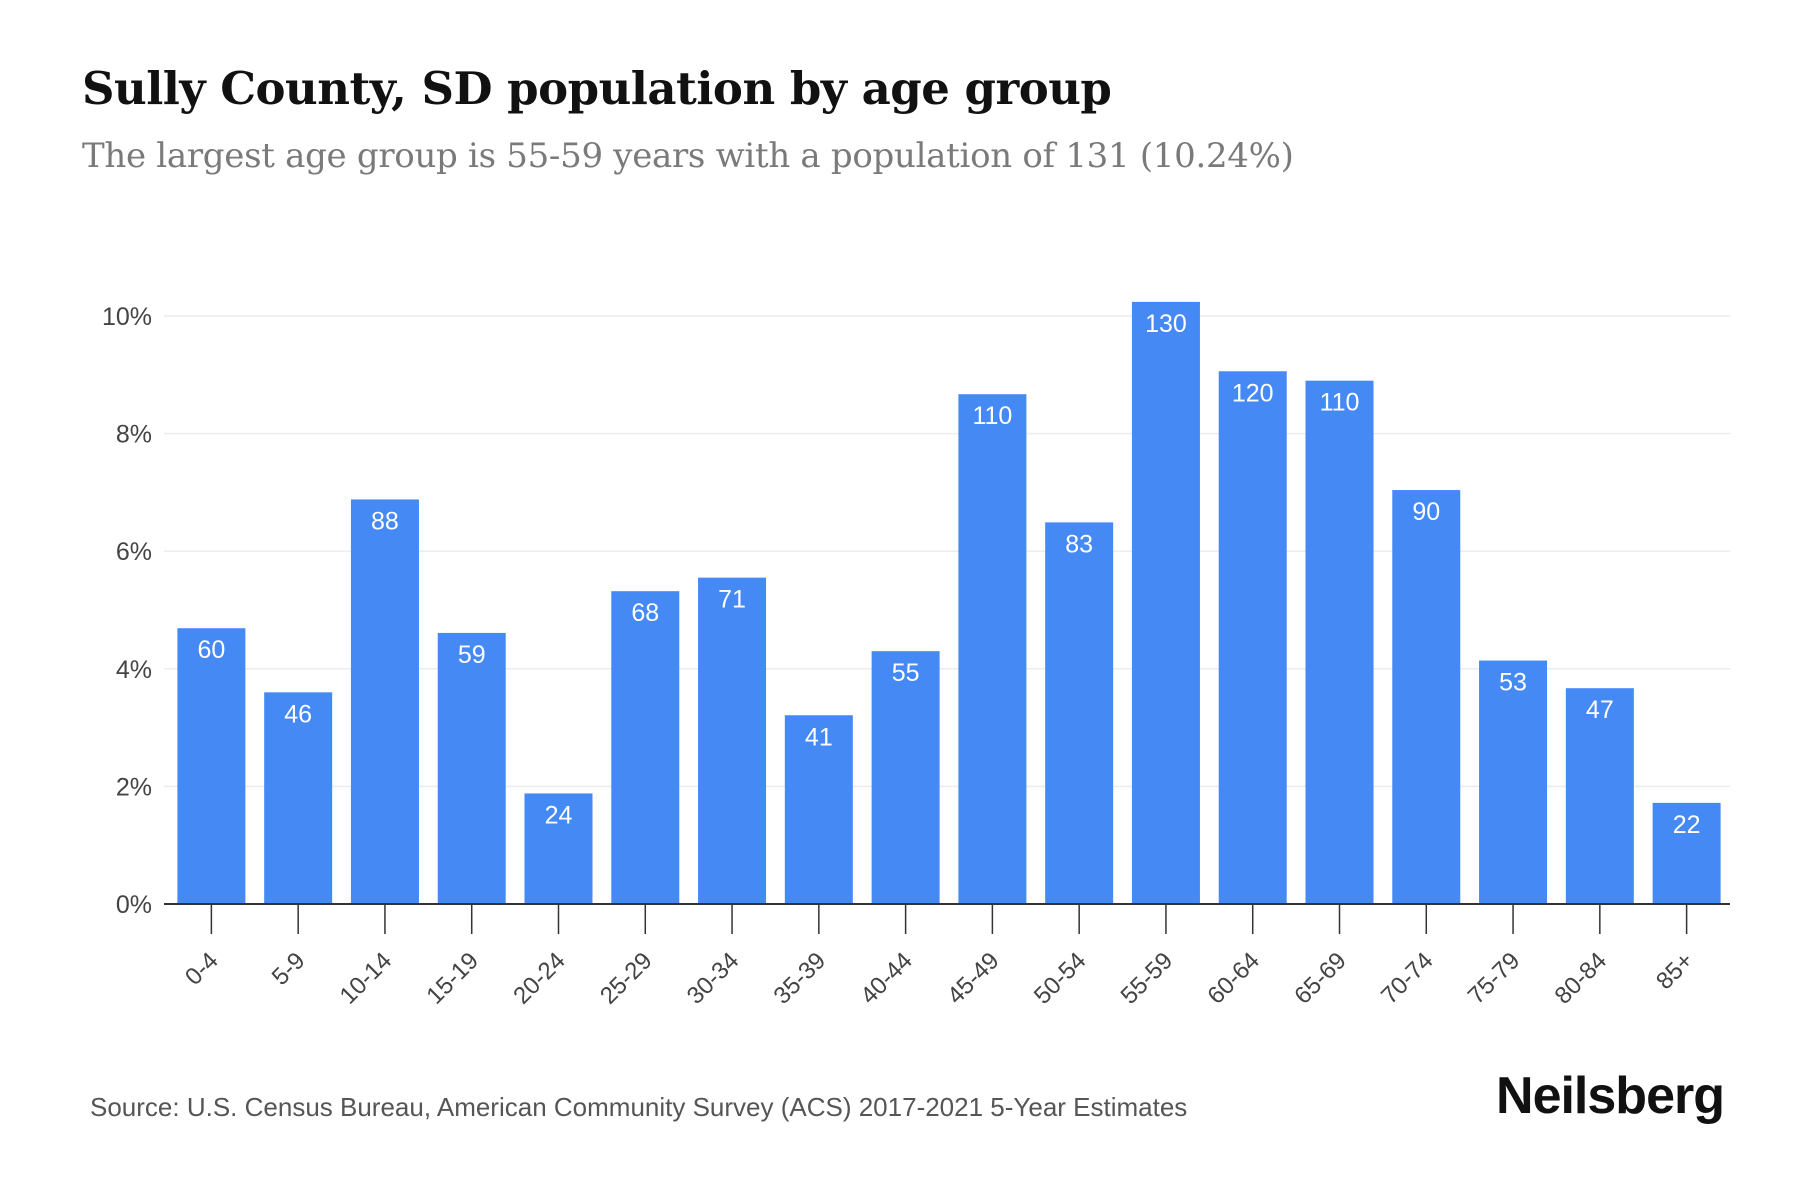  Describe the element at coordinates (800, 978) in the screenshot. I see `x-tick-label: 35-39` at that location.